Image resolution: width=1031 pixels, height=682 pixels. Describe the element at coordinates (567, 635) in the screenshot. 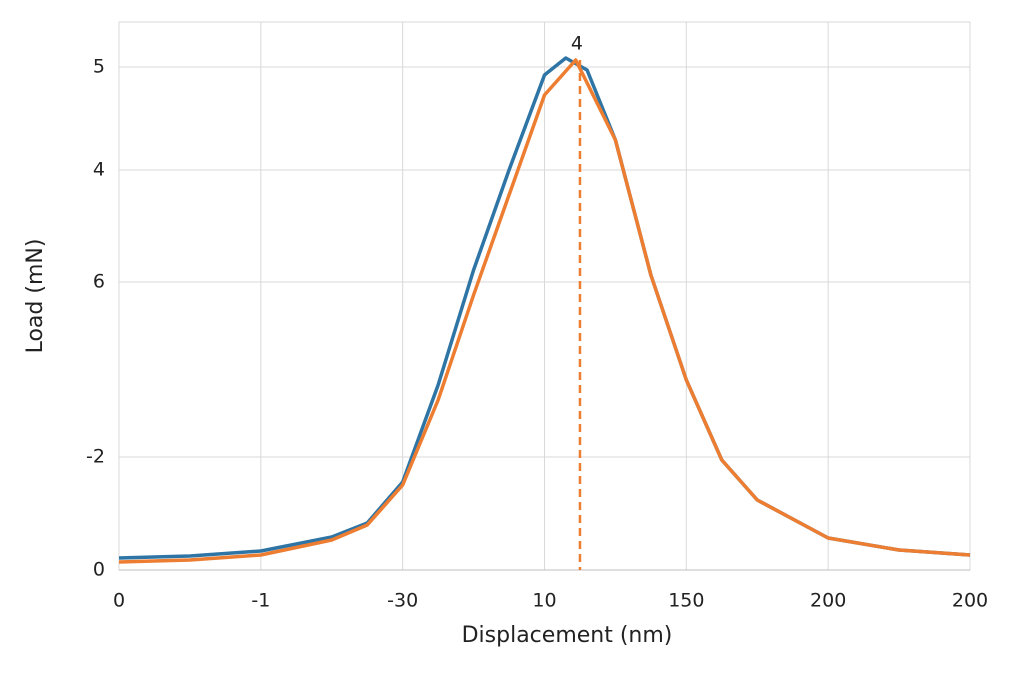

I see `x-axis-label: Displacement (nm)` at that location.